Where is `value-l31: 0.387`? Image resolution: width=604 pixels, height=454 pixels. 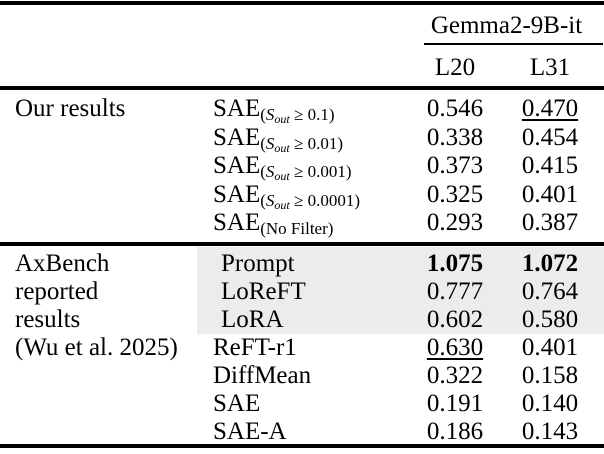
value-l31: 0.387 is located at coordinates (550, 222).